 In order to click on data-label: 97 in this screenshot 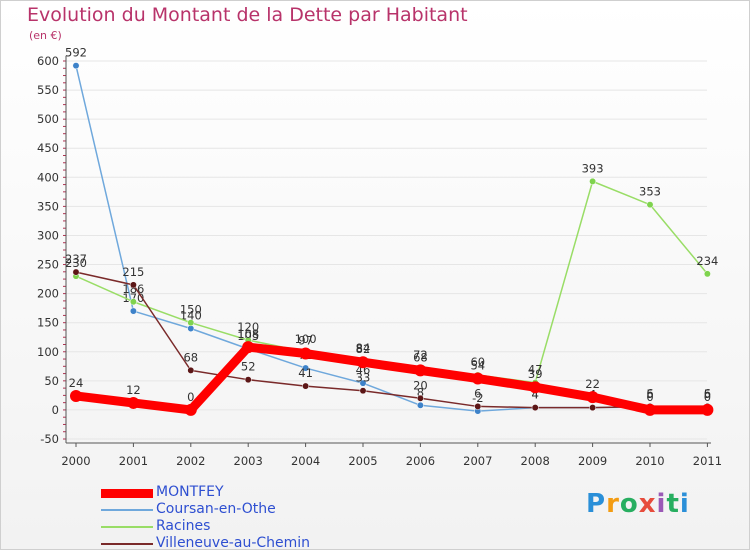, I will do `click(305, 341)`.